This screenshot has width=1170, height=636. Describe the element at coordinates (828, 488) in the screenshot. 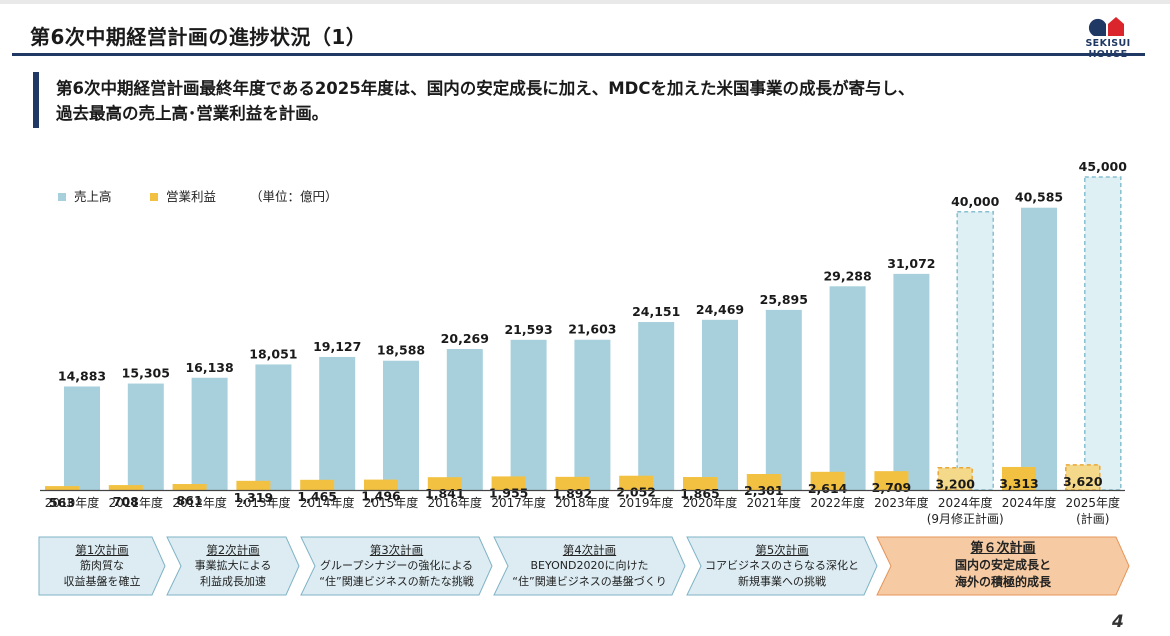

I see `profit-value-label: 2,614` at that location.